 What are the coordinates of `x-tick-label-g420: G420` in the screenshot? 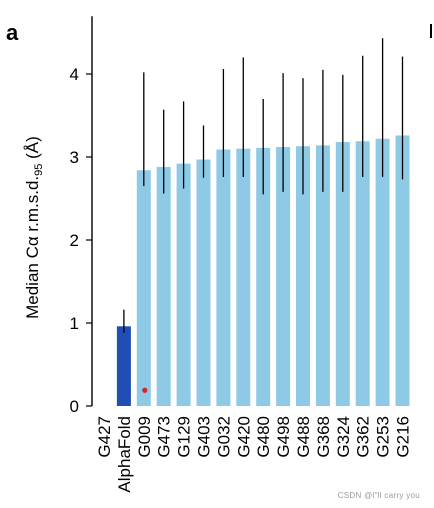 It's located at (243, 437).